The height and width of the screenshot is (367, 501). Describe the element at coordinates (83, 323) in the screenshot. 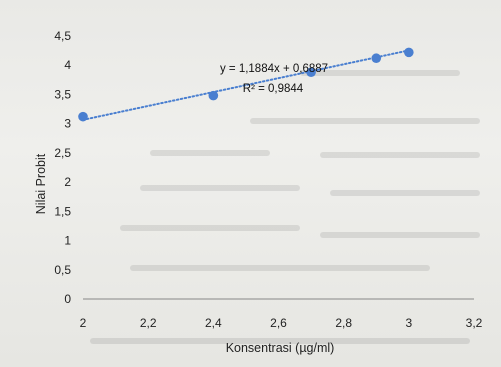

I see `x-tick-label: 2` at that location.